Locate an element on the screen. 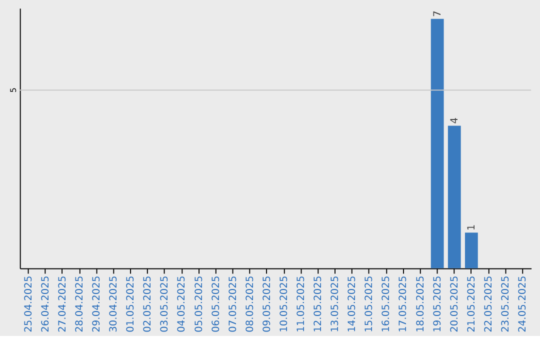 Image resolution: width=540 pixels, height=340 pixels. x-tick-label: 12.05.2025 is located at coordinates (318, 304).